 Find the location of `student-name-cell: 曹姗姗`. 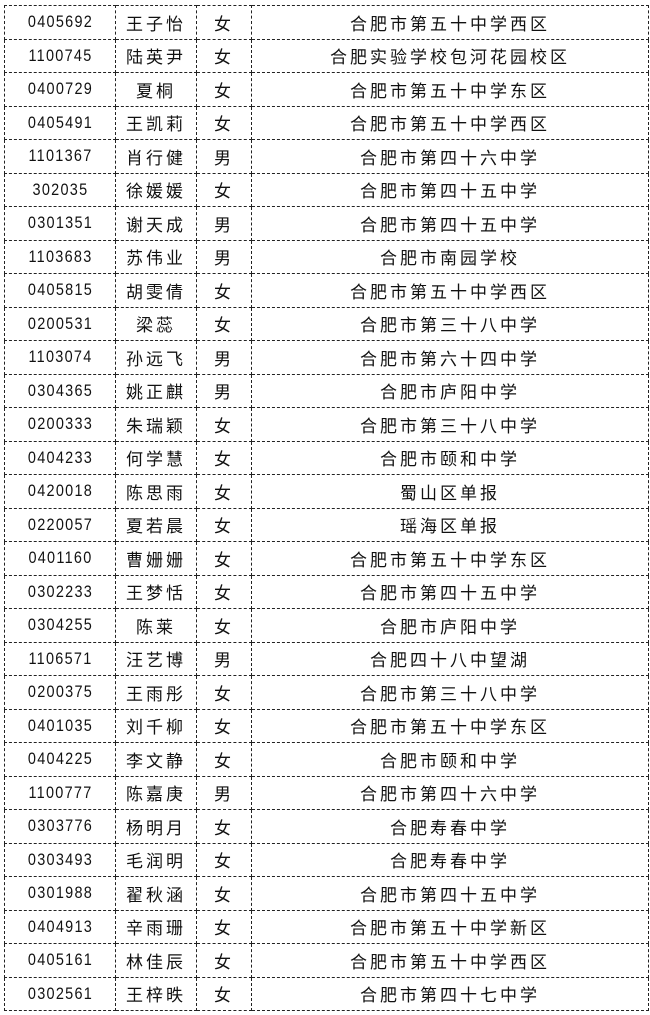

student-name-cell: 曹姗姗 is located at coordinates (156, 558).